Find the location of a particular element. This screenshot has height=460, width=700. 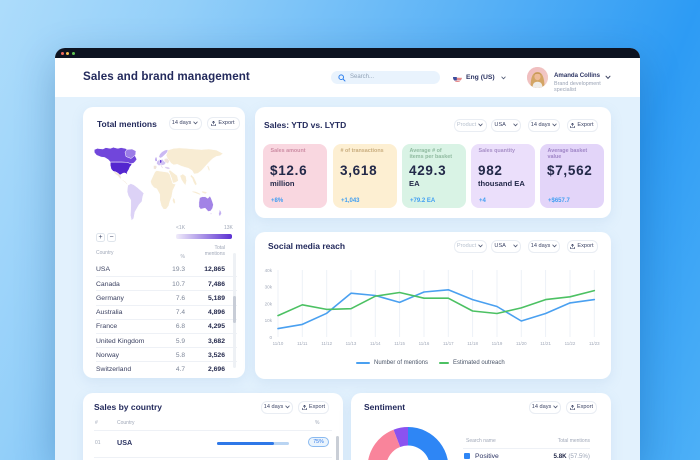

svg-text: 11/10 is located at coordinates (278, 343).